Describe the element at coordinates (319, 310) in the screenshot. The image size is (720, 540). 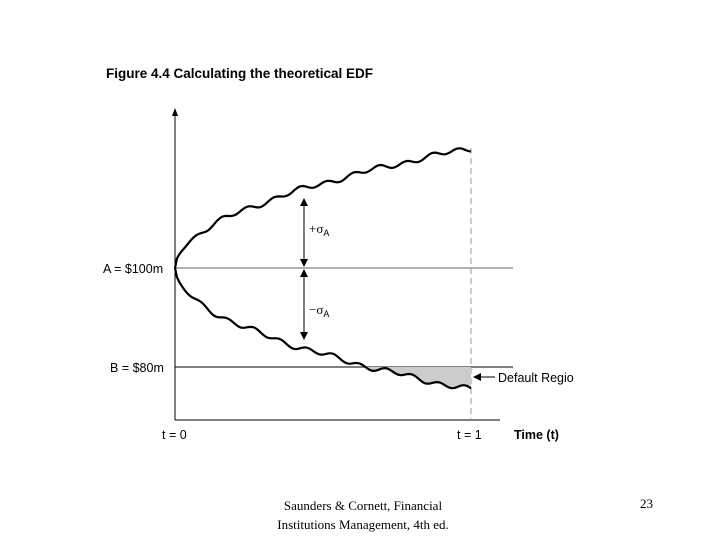
I see `lower-sigma-label: −σA` at that location.